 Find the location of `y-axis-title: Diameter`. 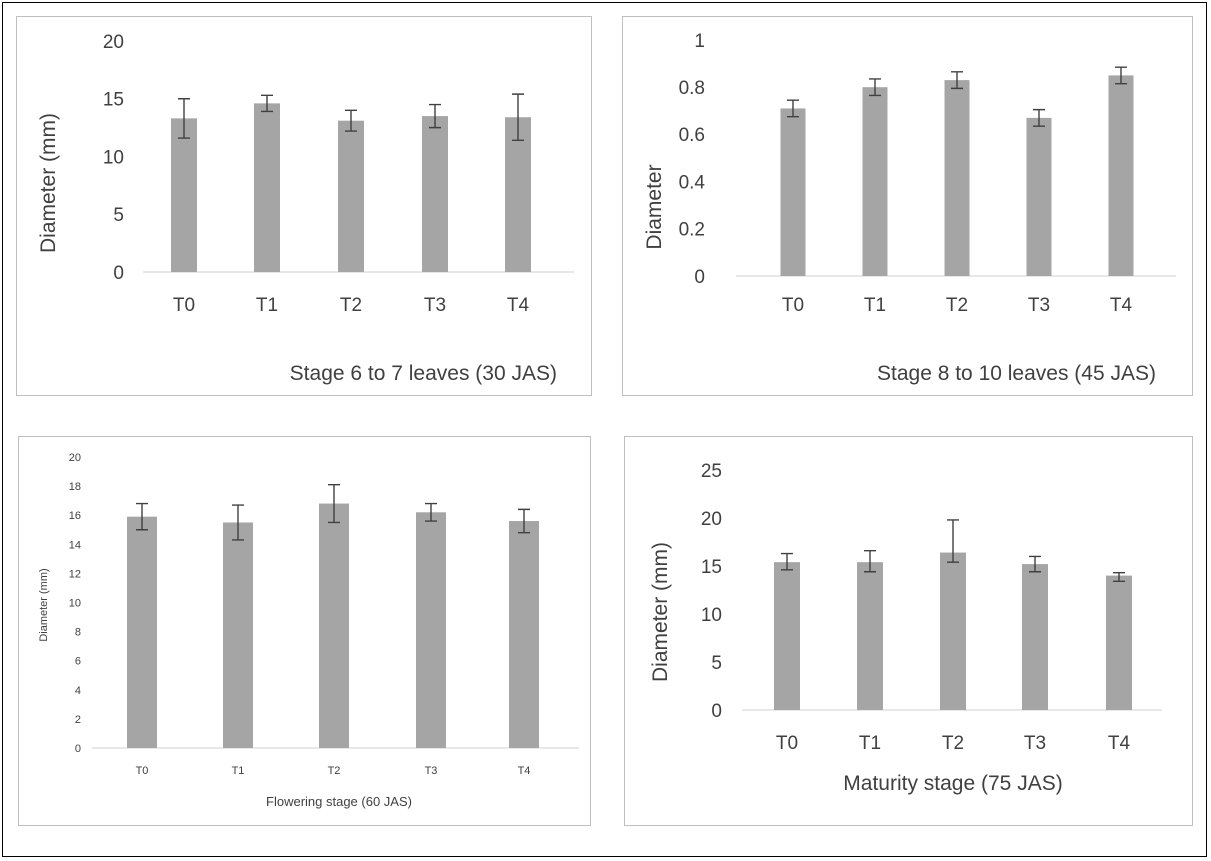

y-axis-title: Diameter is located at coordinates (654, 206).